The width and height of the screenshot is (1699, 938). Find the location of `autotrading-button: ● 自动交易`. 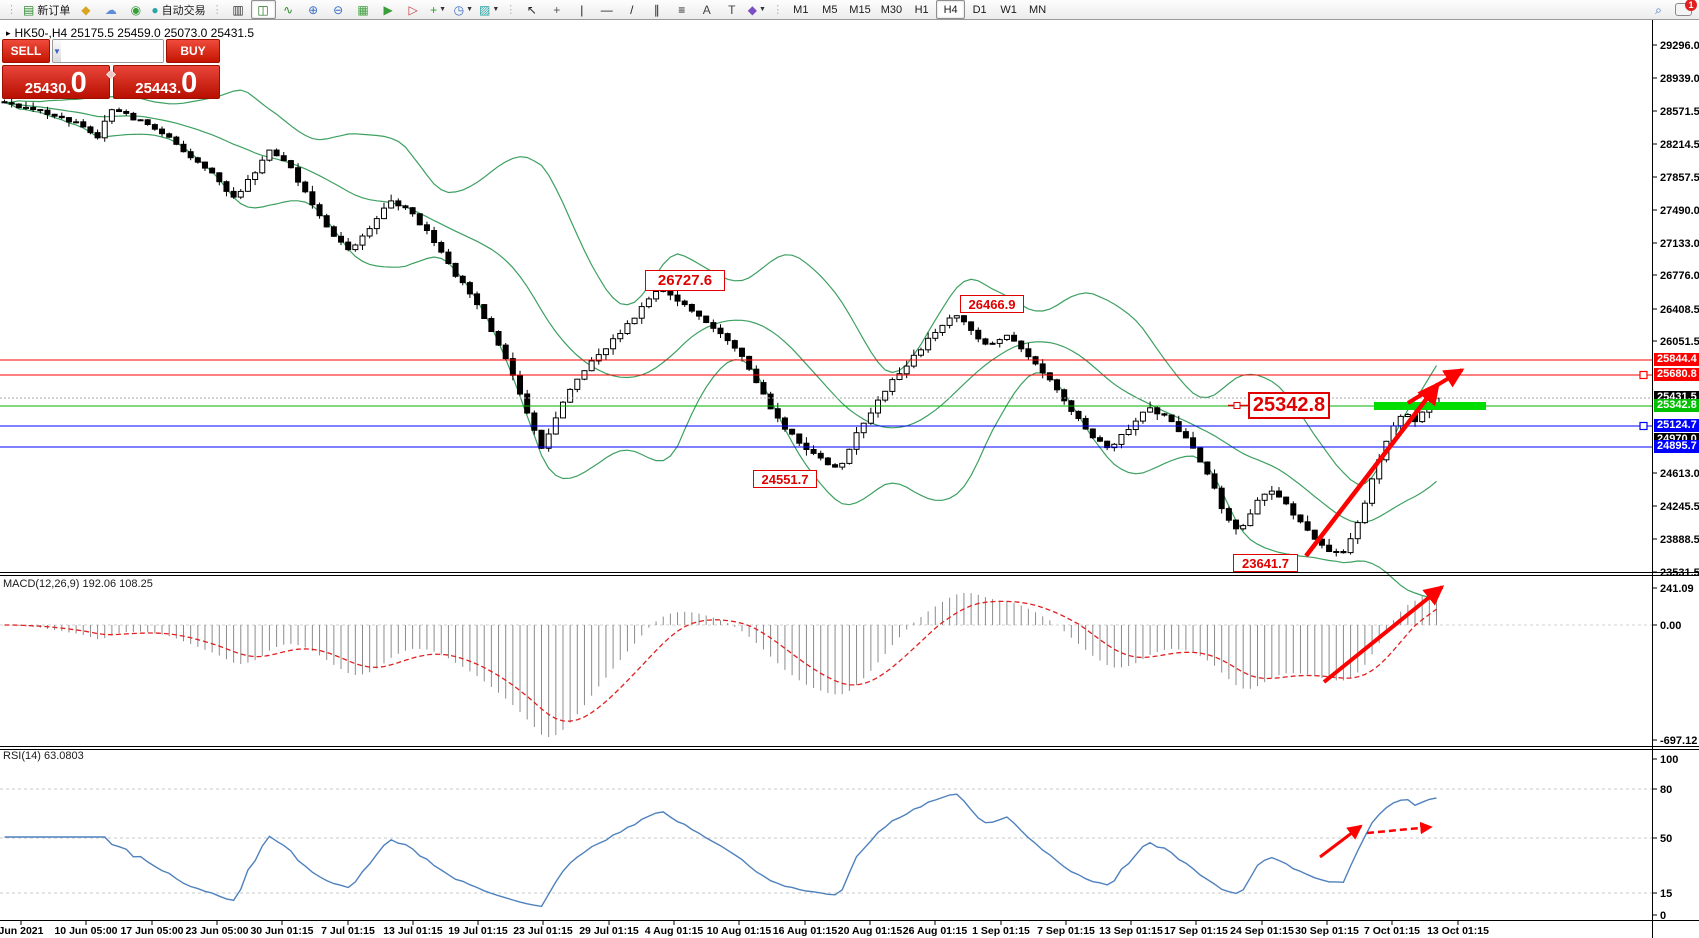

autotrading-button: ● 自动交易 is located at coordinates (178, 9).